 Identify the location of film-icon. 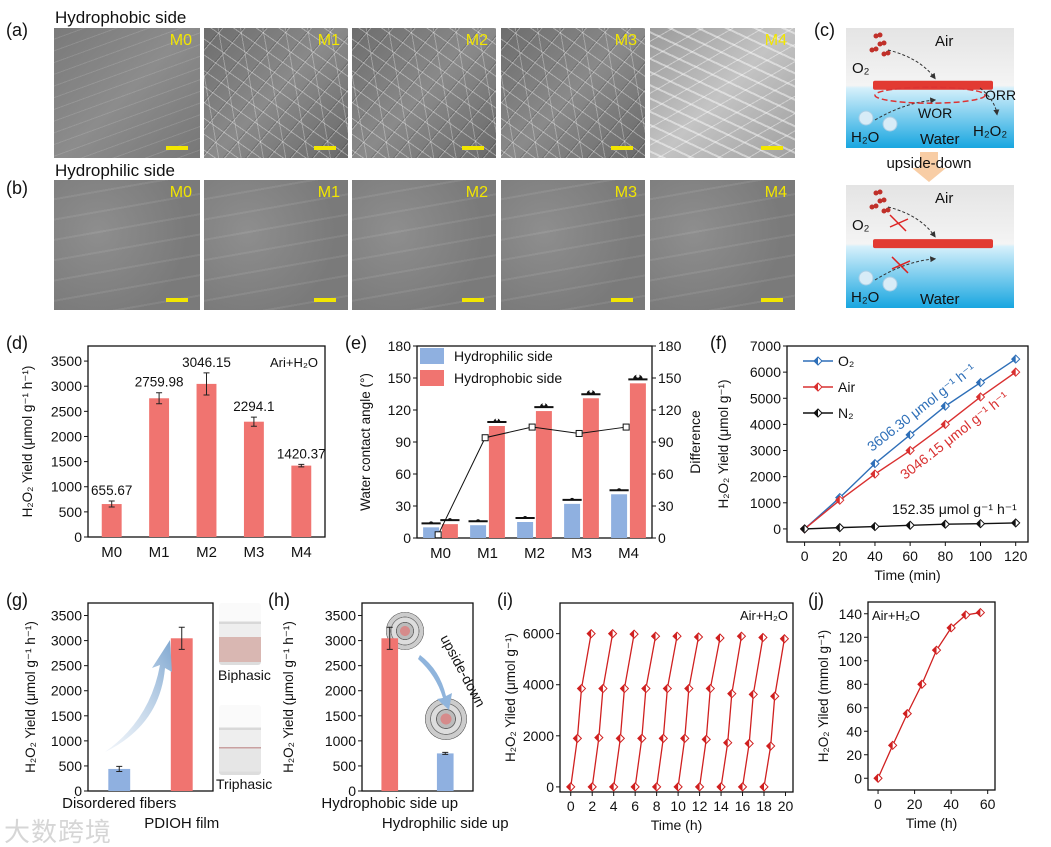
(933, 85).